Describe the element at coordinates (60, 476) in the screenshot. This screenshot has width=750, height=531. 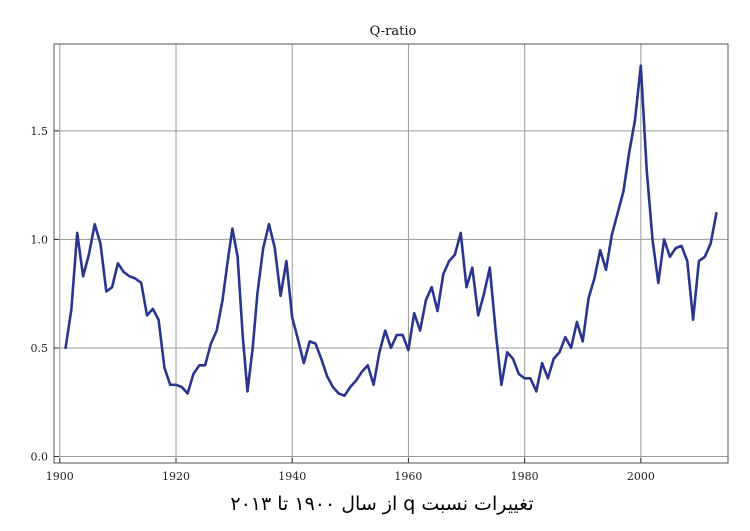
I see `x-tick-label: 1900` at that location.